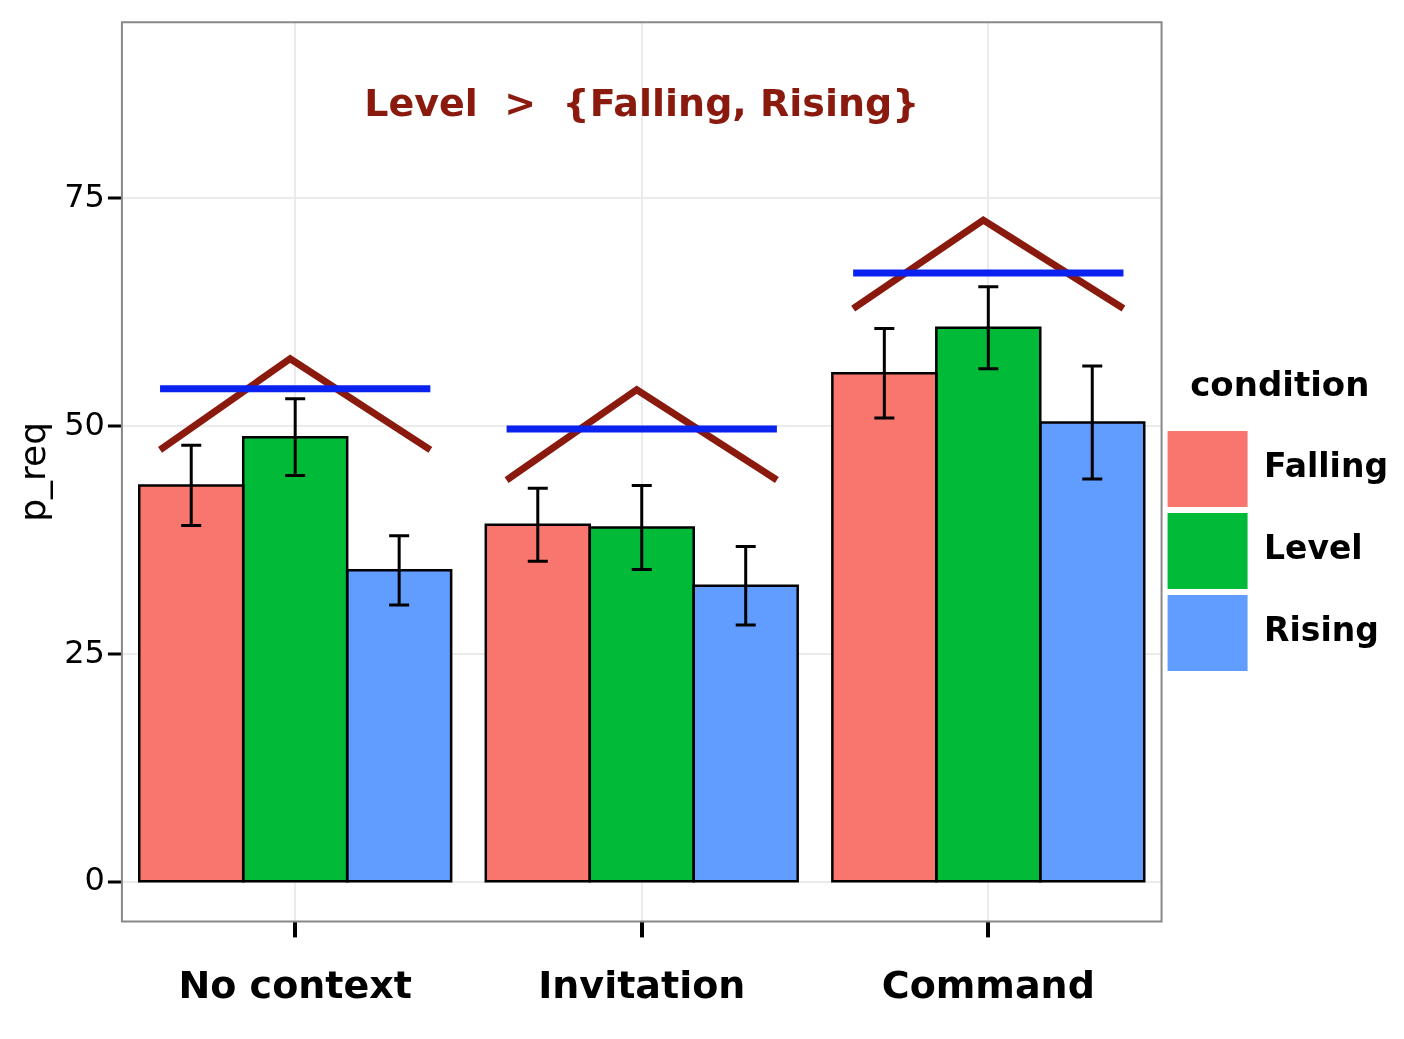  What do you see at coordinates (32, 471) in the screenshot?
I see `y-axis-title: p_req` at bounding box center [32, 471].